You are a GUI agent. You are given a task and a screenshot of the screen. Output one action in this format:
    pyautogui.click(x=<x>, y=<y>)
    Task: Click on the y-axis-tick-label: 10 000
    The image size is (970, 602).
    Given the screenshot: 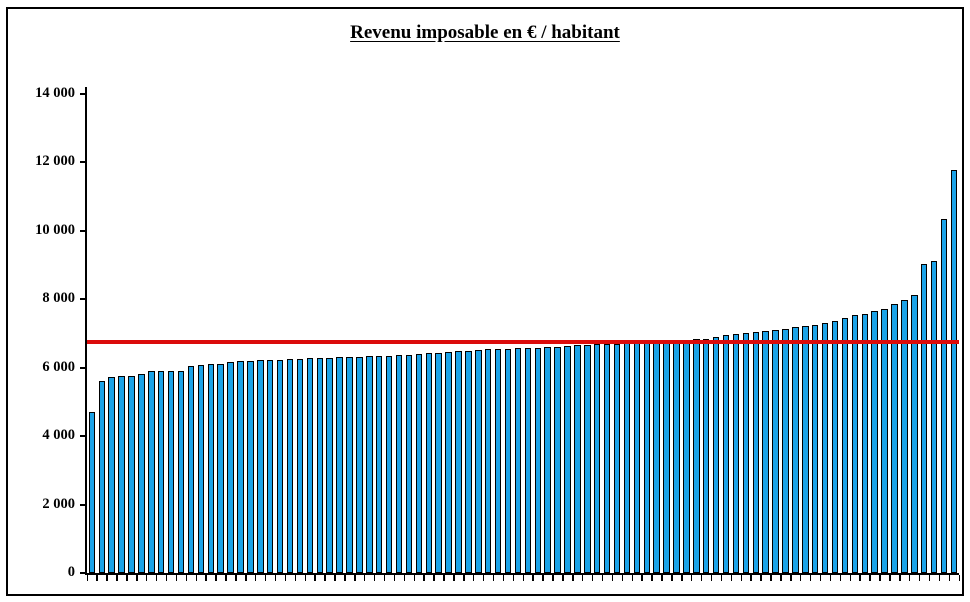 What is the action you would take?
    pyautogui.click(x=55, y=229)
    